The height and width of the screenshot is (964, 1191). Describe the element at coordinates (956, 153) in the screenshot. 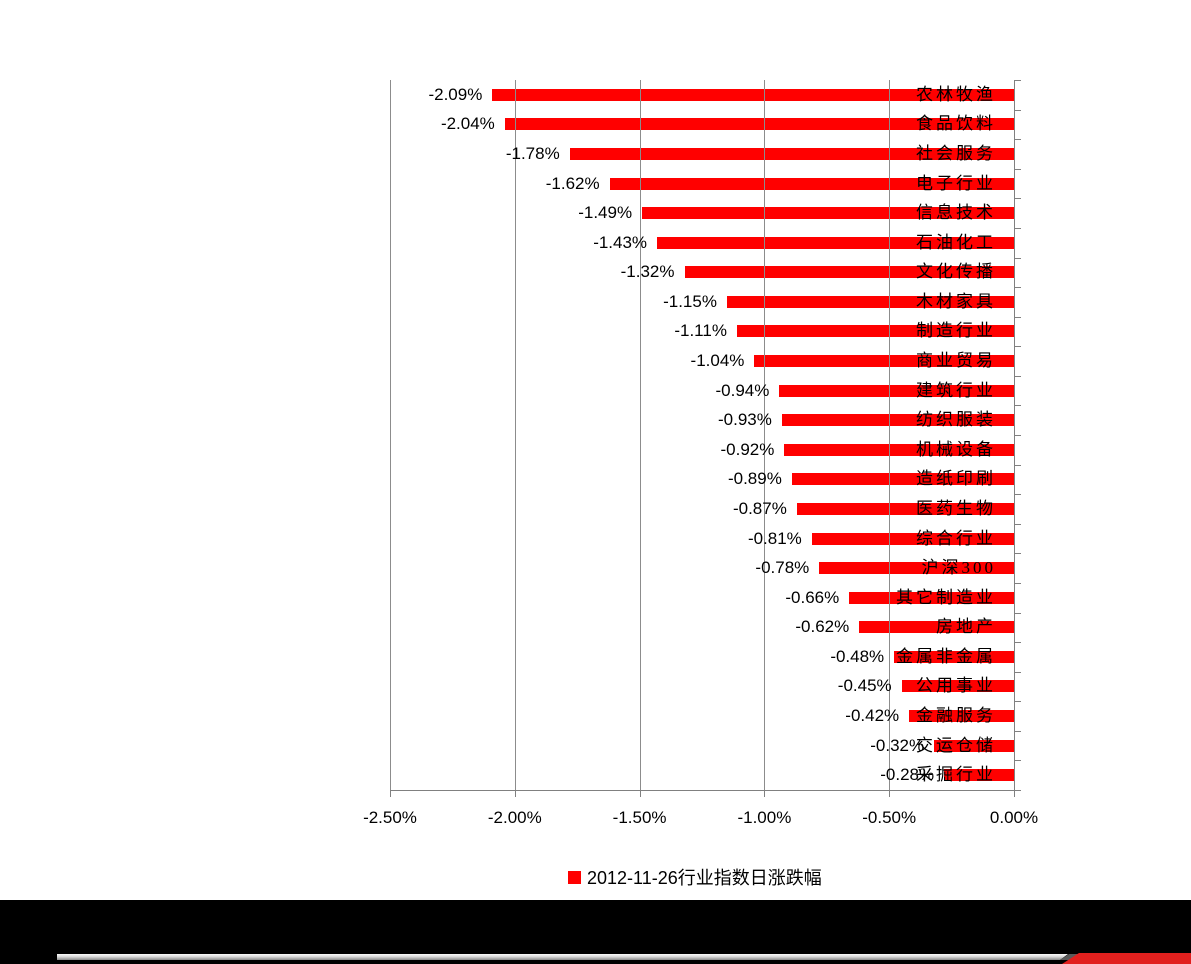

I see `category-label: 社会服务` at that location.